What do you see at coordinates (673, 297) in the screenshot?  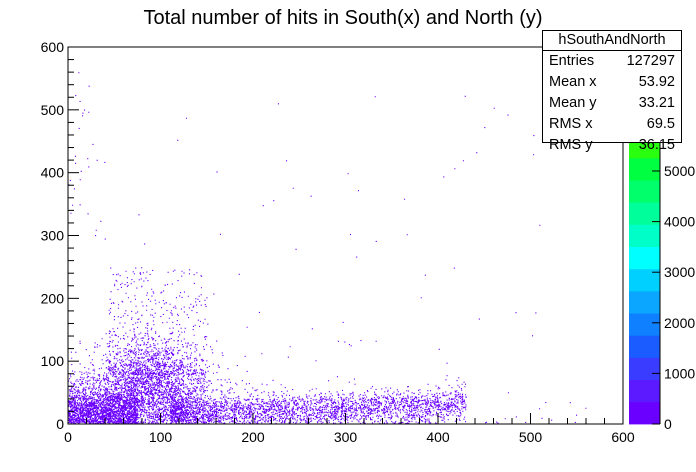 I see `colorbar-ticks: 0 1000 2000 3000 4000 5000` at bounding box center [673, 297].